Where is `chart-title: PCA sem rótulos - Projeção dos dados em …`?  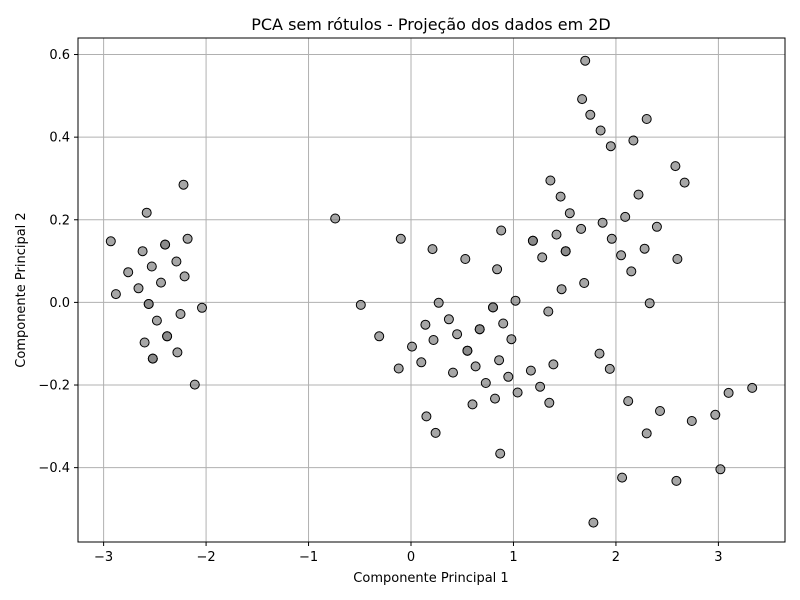 chart-title: PCA sem rótulos - Projeção dos dados em … is located at coordinates (431, 24).